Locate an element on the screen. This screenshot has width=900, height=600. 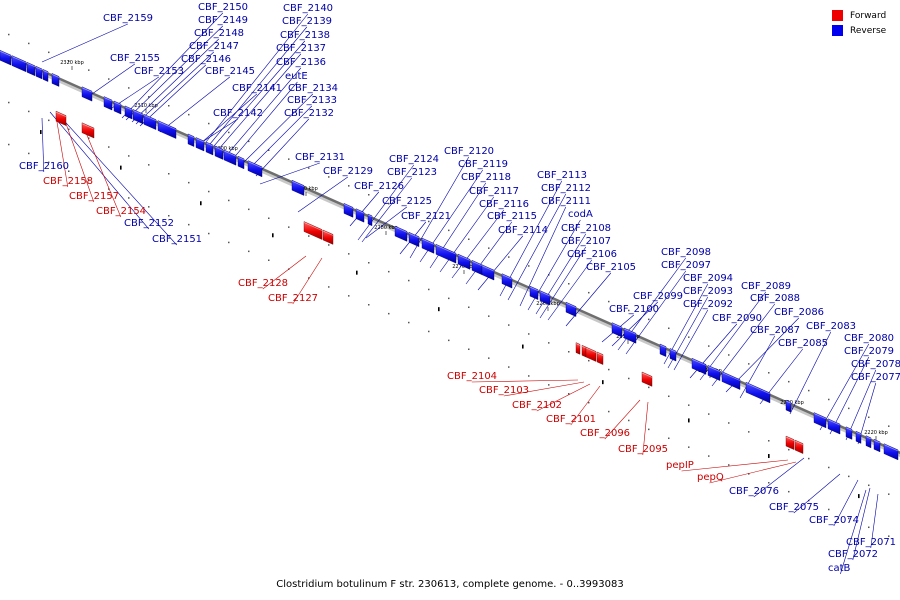
gene-label: CBF_2119 is located at coordinates (483, 164).